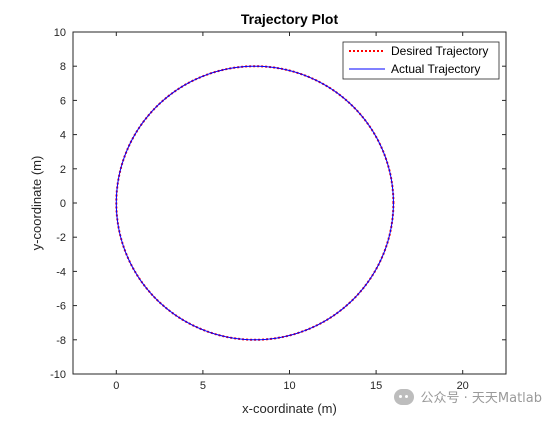 The image size is (560, 425). I want to click on y-tick-label: -2, so click(61, 238).